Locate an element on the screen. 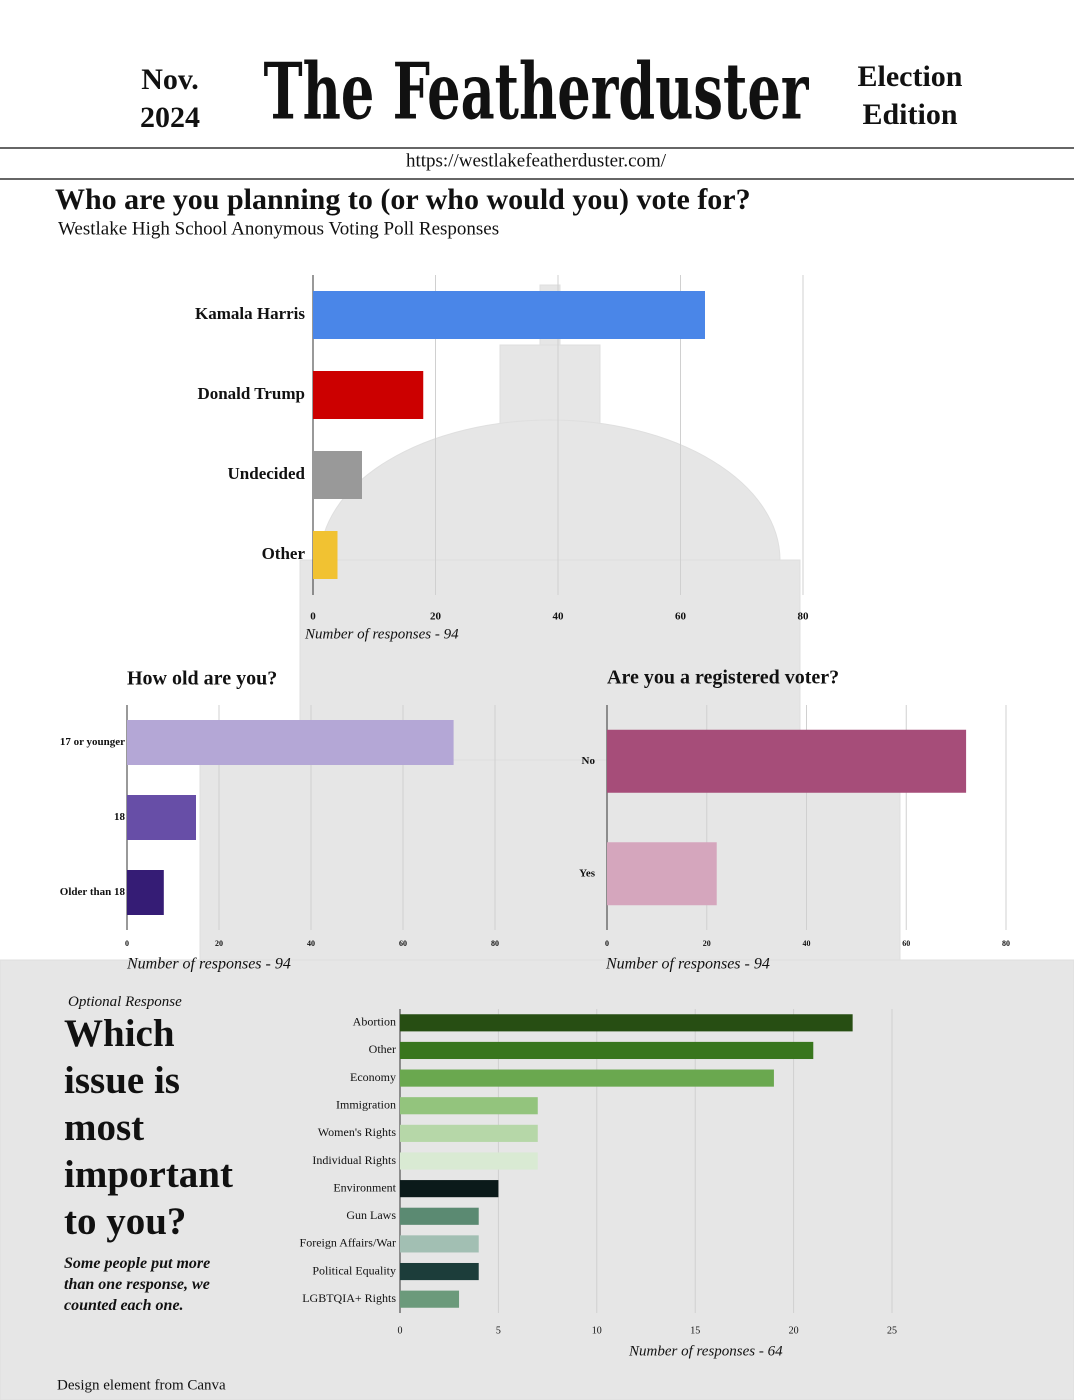  y-tick-label: Environment is located at coordinates (364, 1187).